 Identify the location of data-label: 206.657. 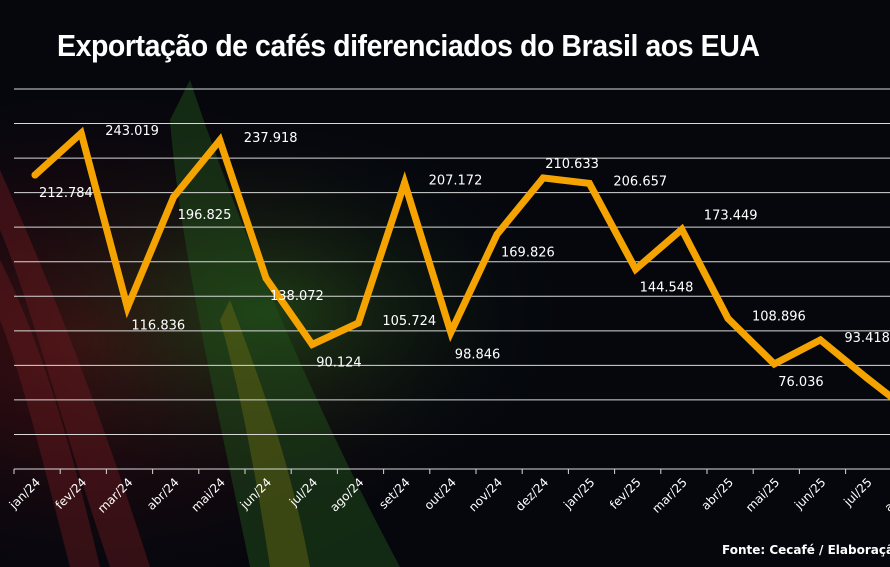
(640, 181).